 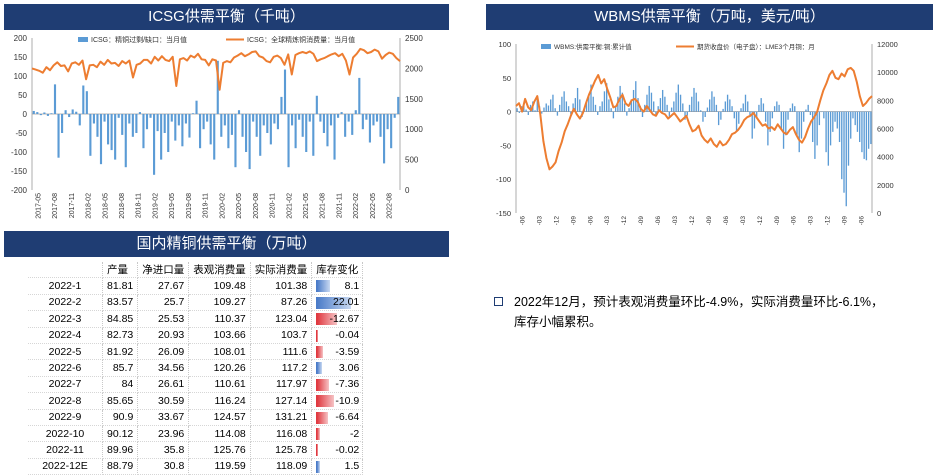 I want to click on x-tick-label: 2018-11, so click(x=139, y=205).